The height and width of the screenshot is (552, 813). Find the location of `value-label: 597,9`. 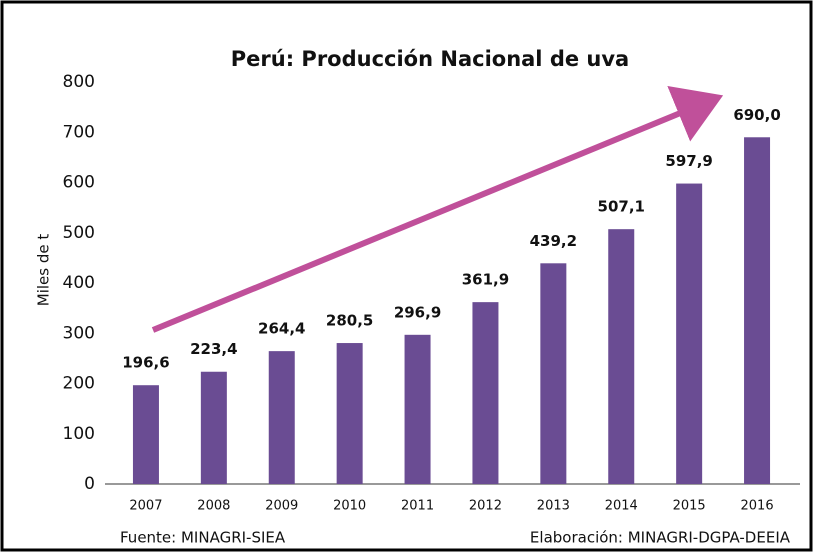

value-label: 597,9 is located at coordinates (688, 161).